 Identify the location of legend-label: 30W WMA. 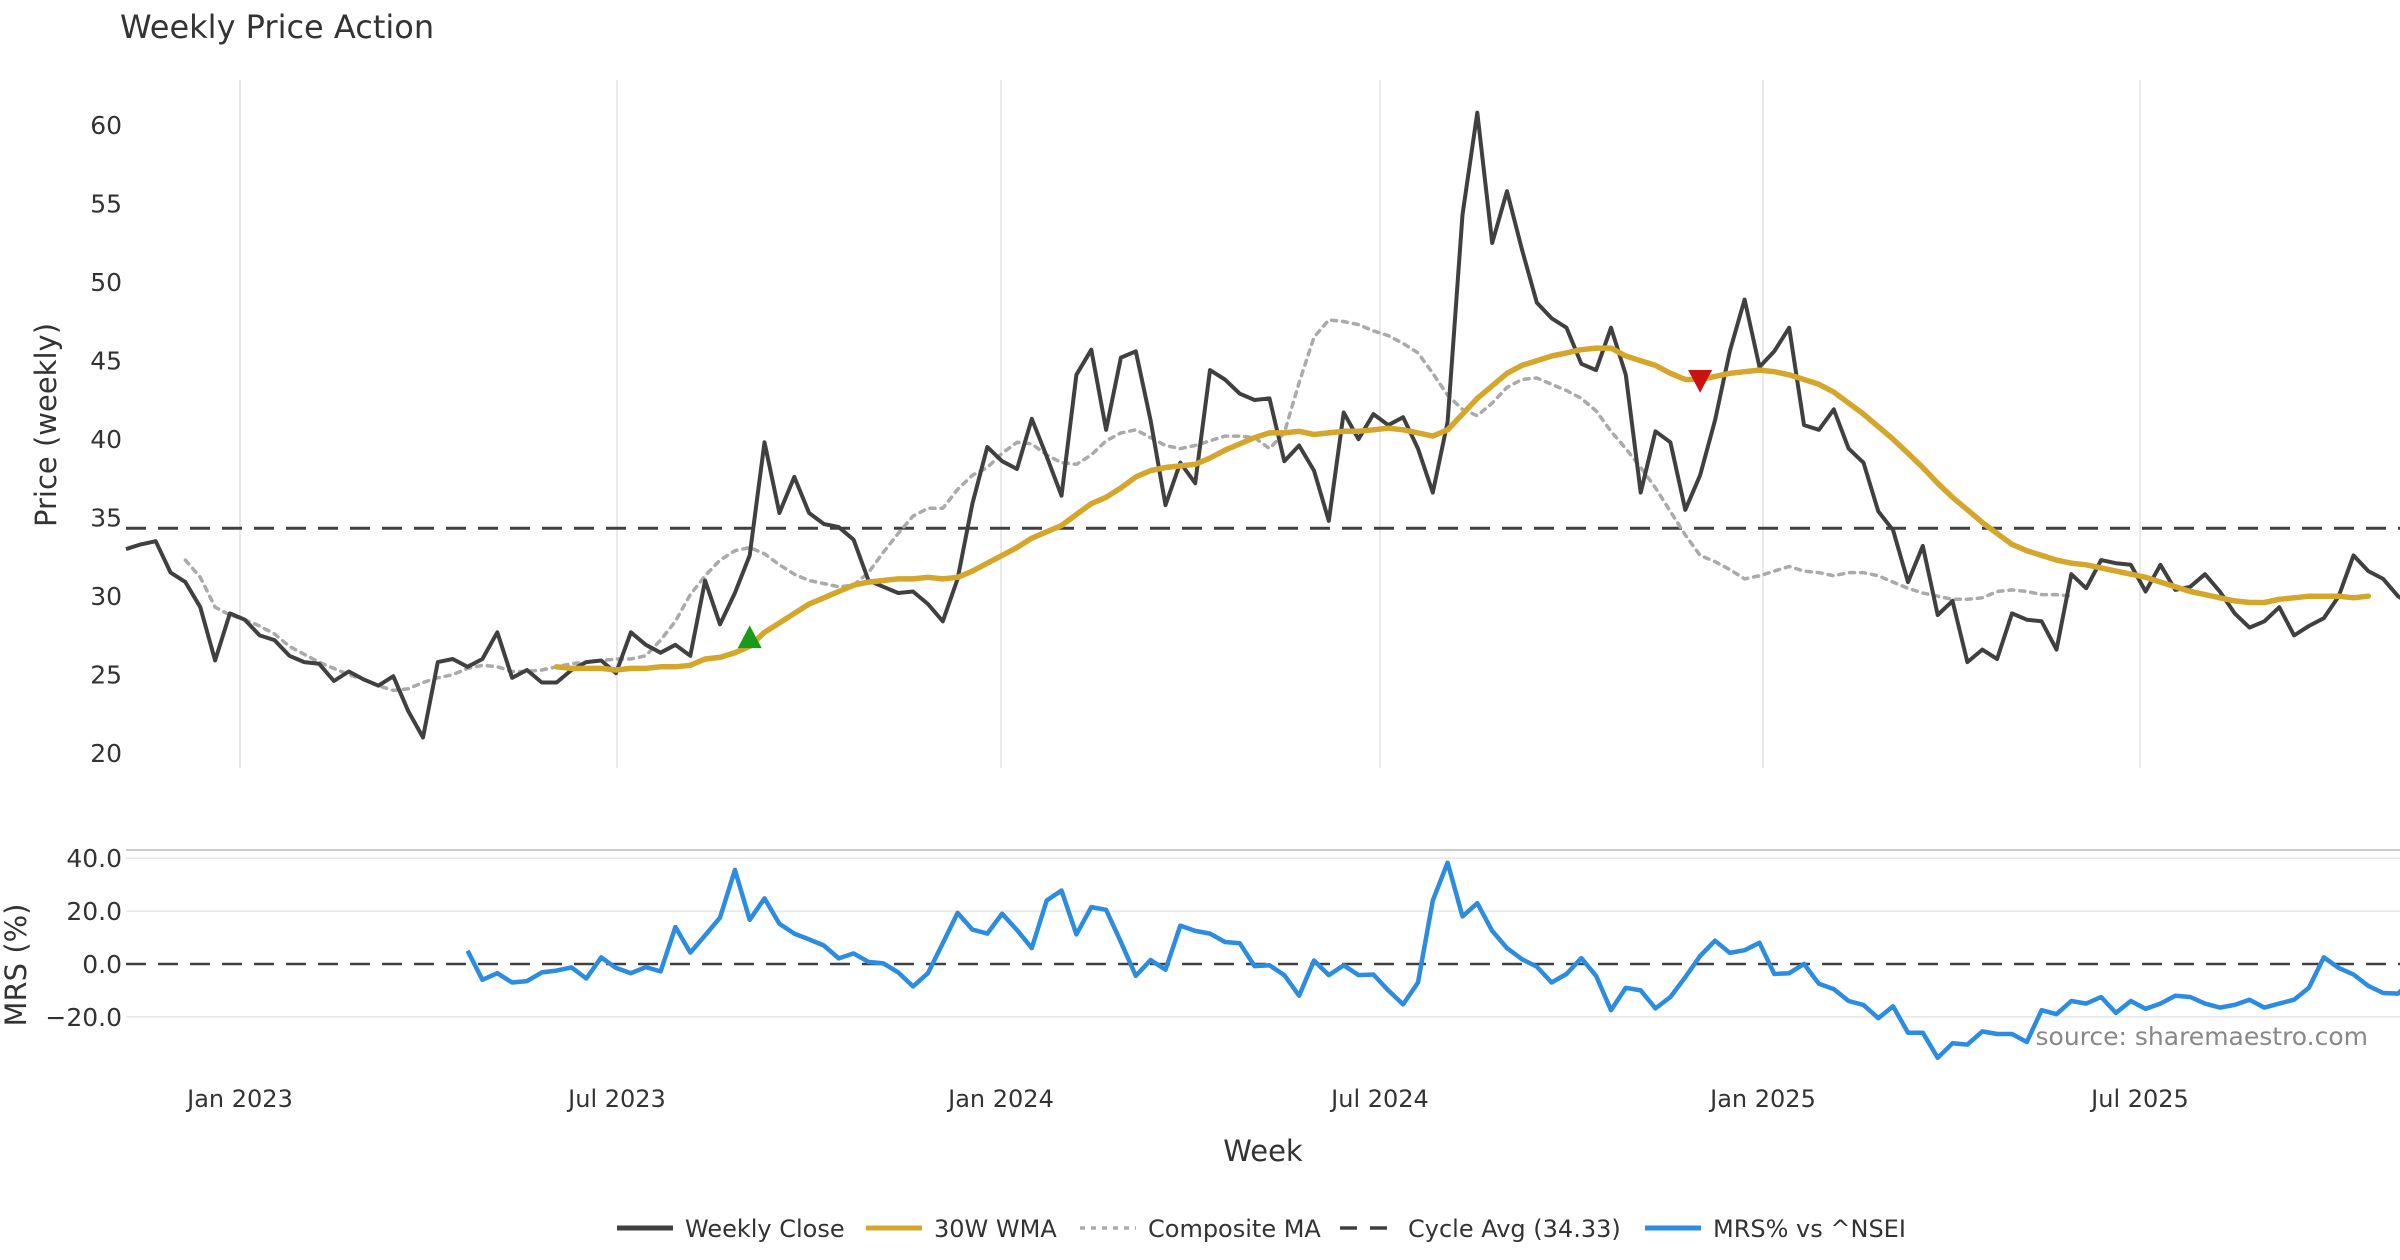
(995, 1229).